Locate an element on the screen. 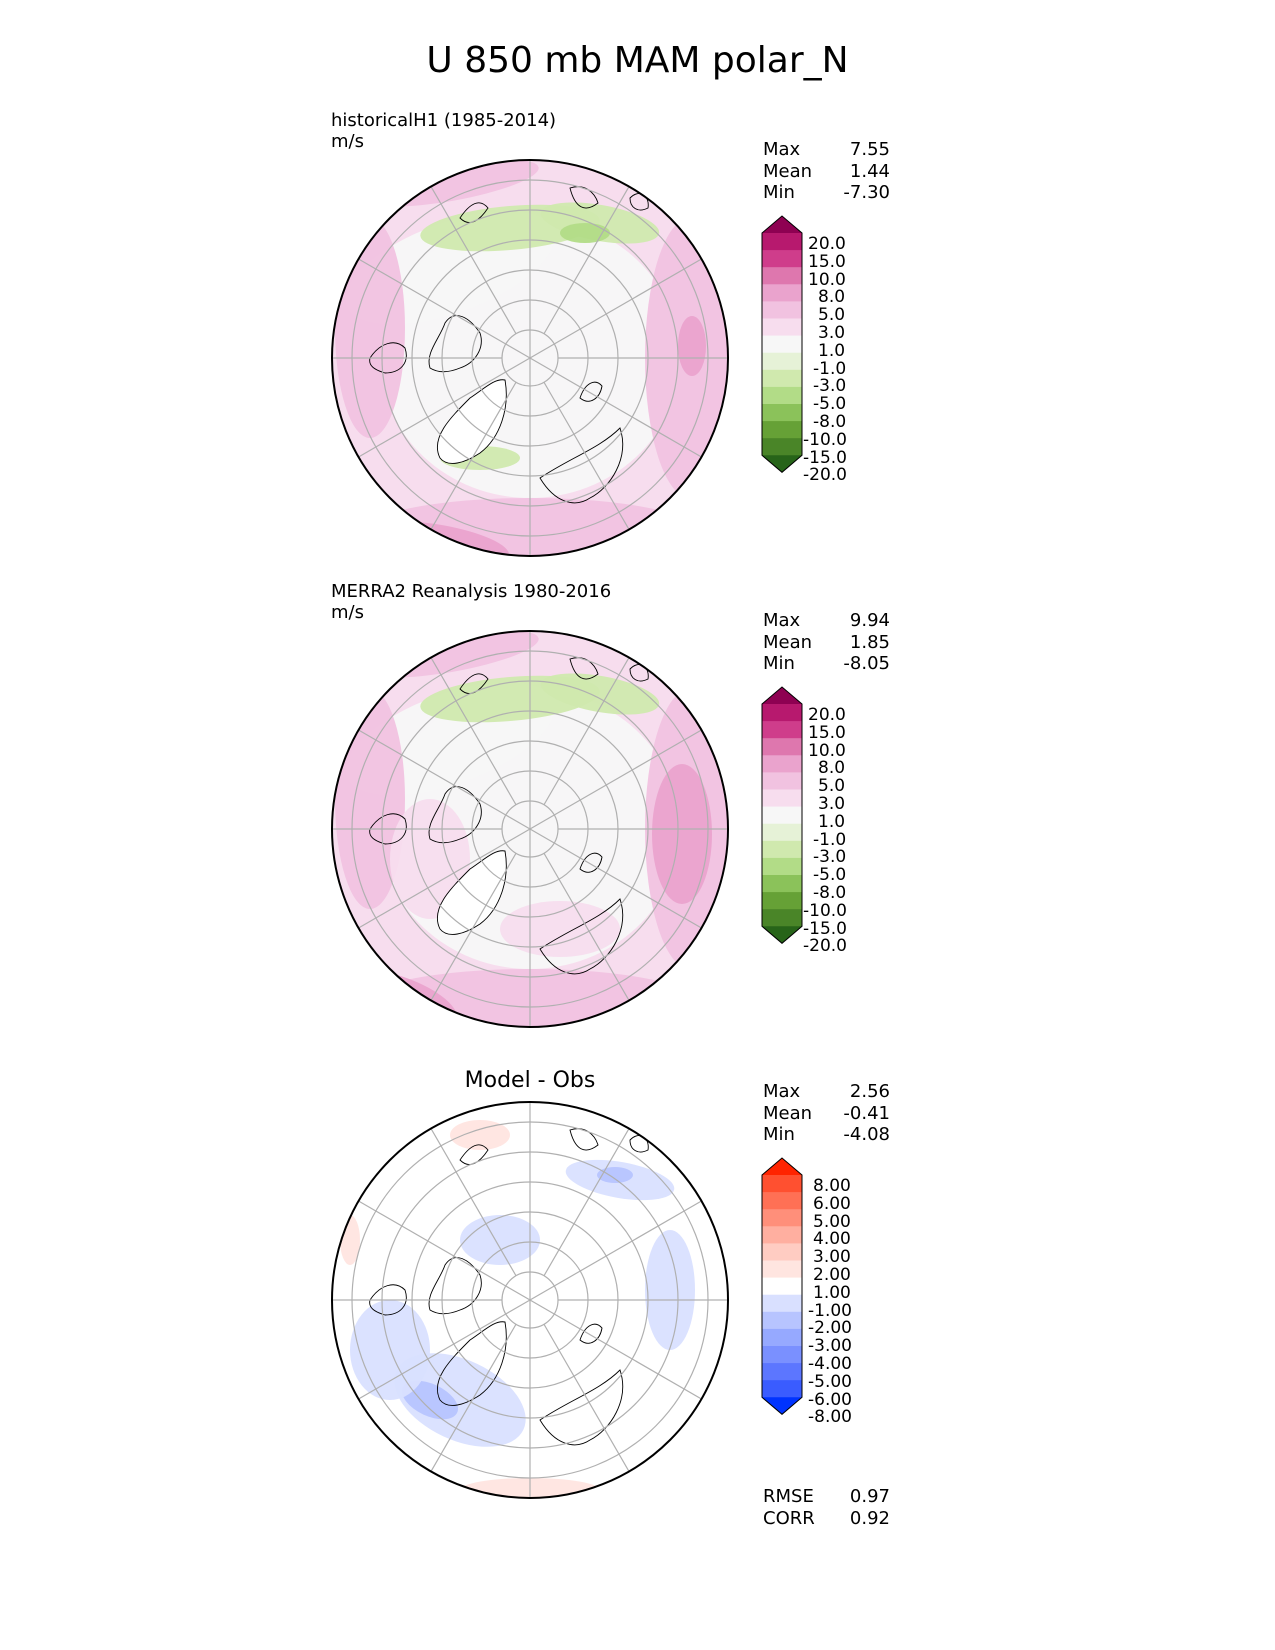 The width and height of the screenshot is (1275, 1650). cbar-tick: 5.00 is located at coordinates (832, 1221).